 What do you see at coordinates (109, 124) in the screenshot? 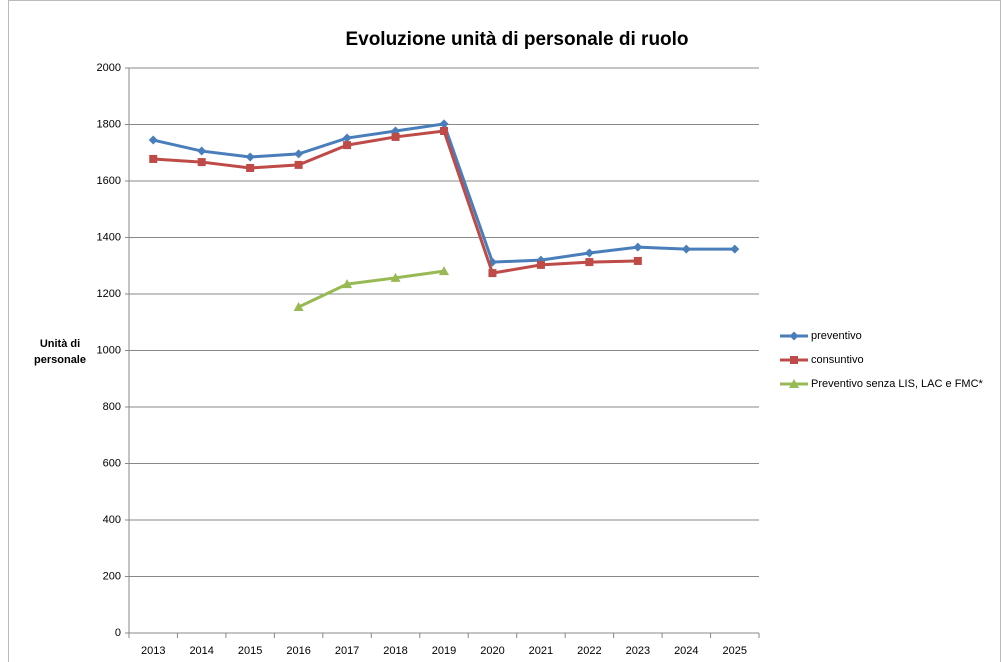
I see `y-tick-label: 1800` at bounding box center [109, 124].